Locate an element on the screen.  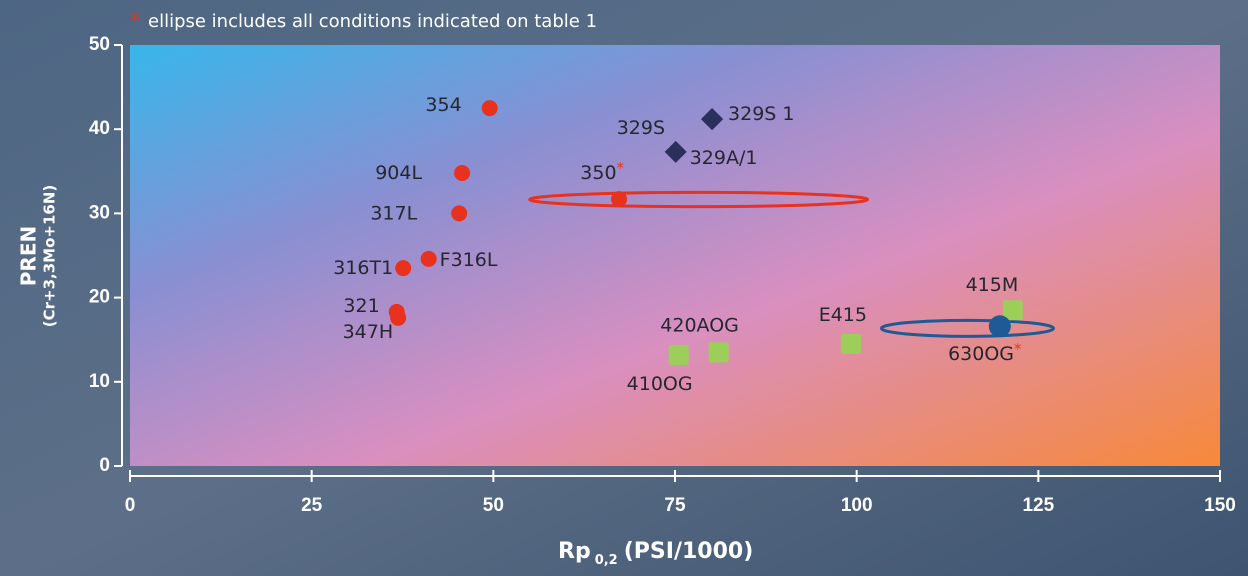
point-label: E415 is located at coordinates (843, 314).